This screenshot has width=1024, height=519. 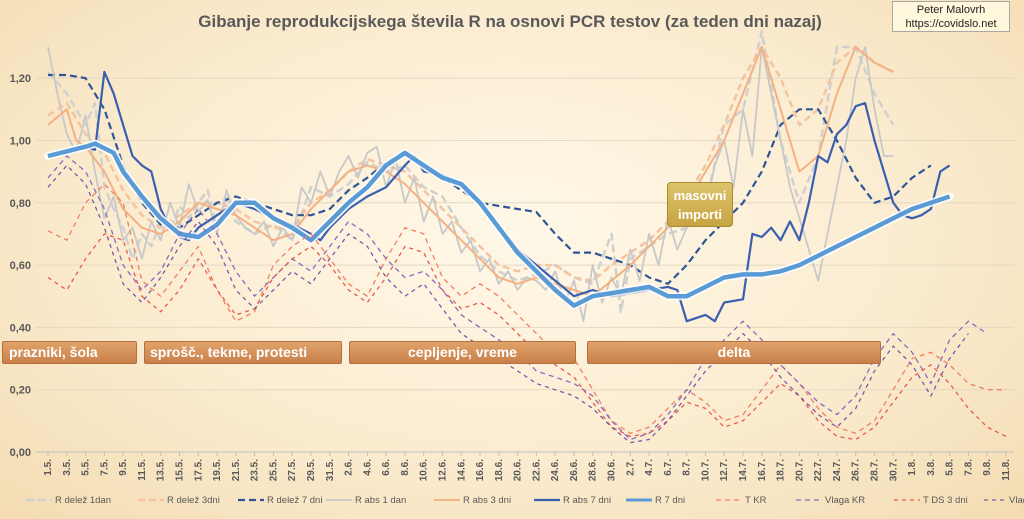 I want to click on x-tick-label: 25.5., so click(x=273, y=470).